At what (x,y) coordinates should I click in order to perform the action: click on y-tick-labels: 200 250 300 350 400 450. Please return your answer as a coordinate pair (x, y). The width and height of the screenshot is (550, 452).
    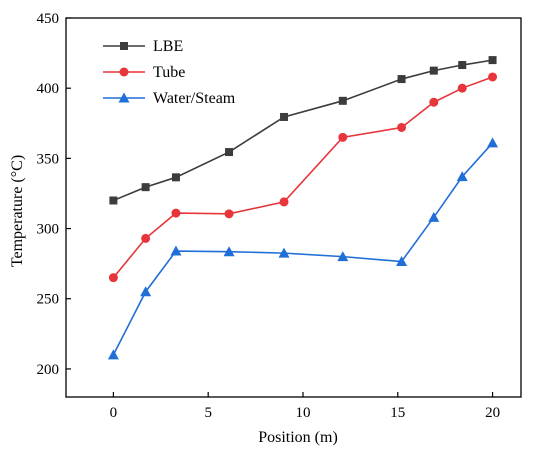
    Looking at the image, I should click on (48, 194).